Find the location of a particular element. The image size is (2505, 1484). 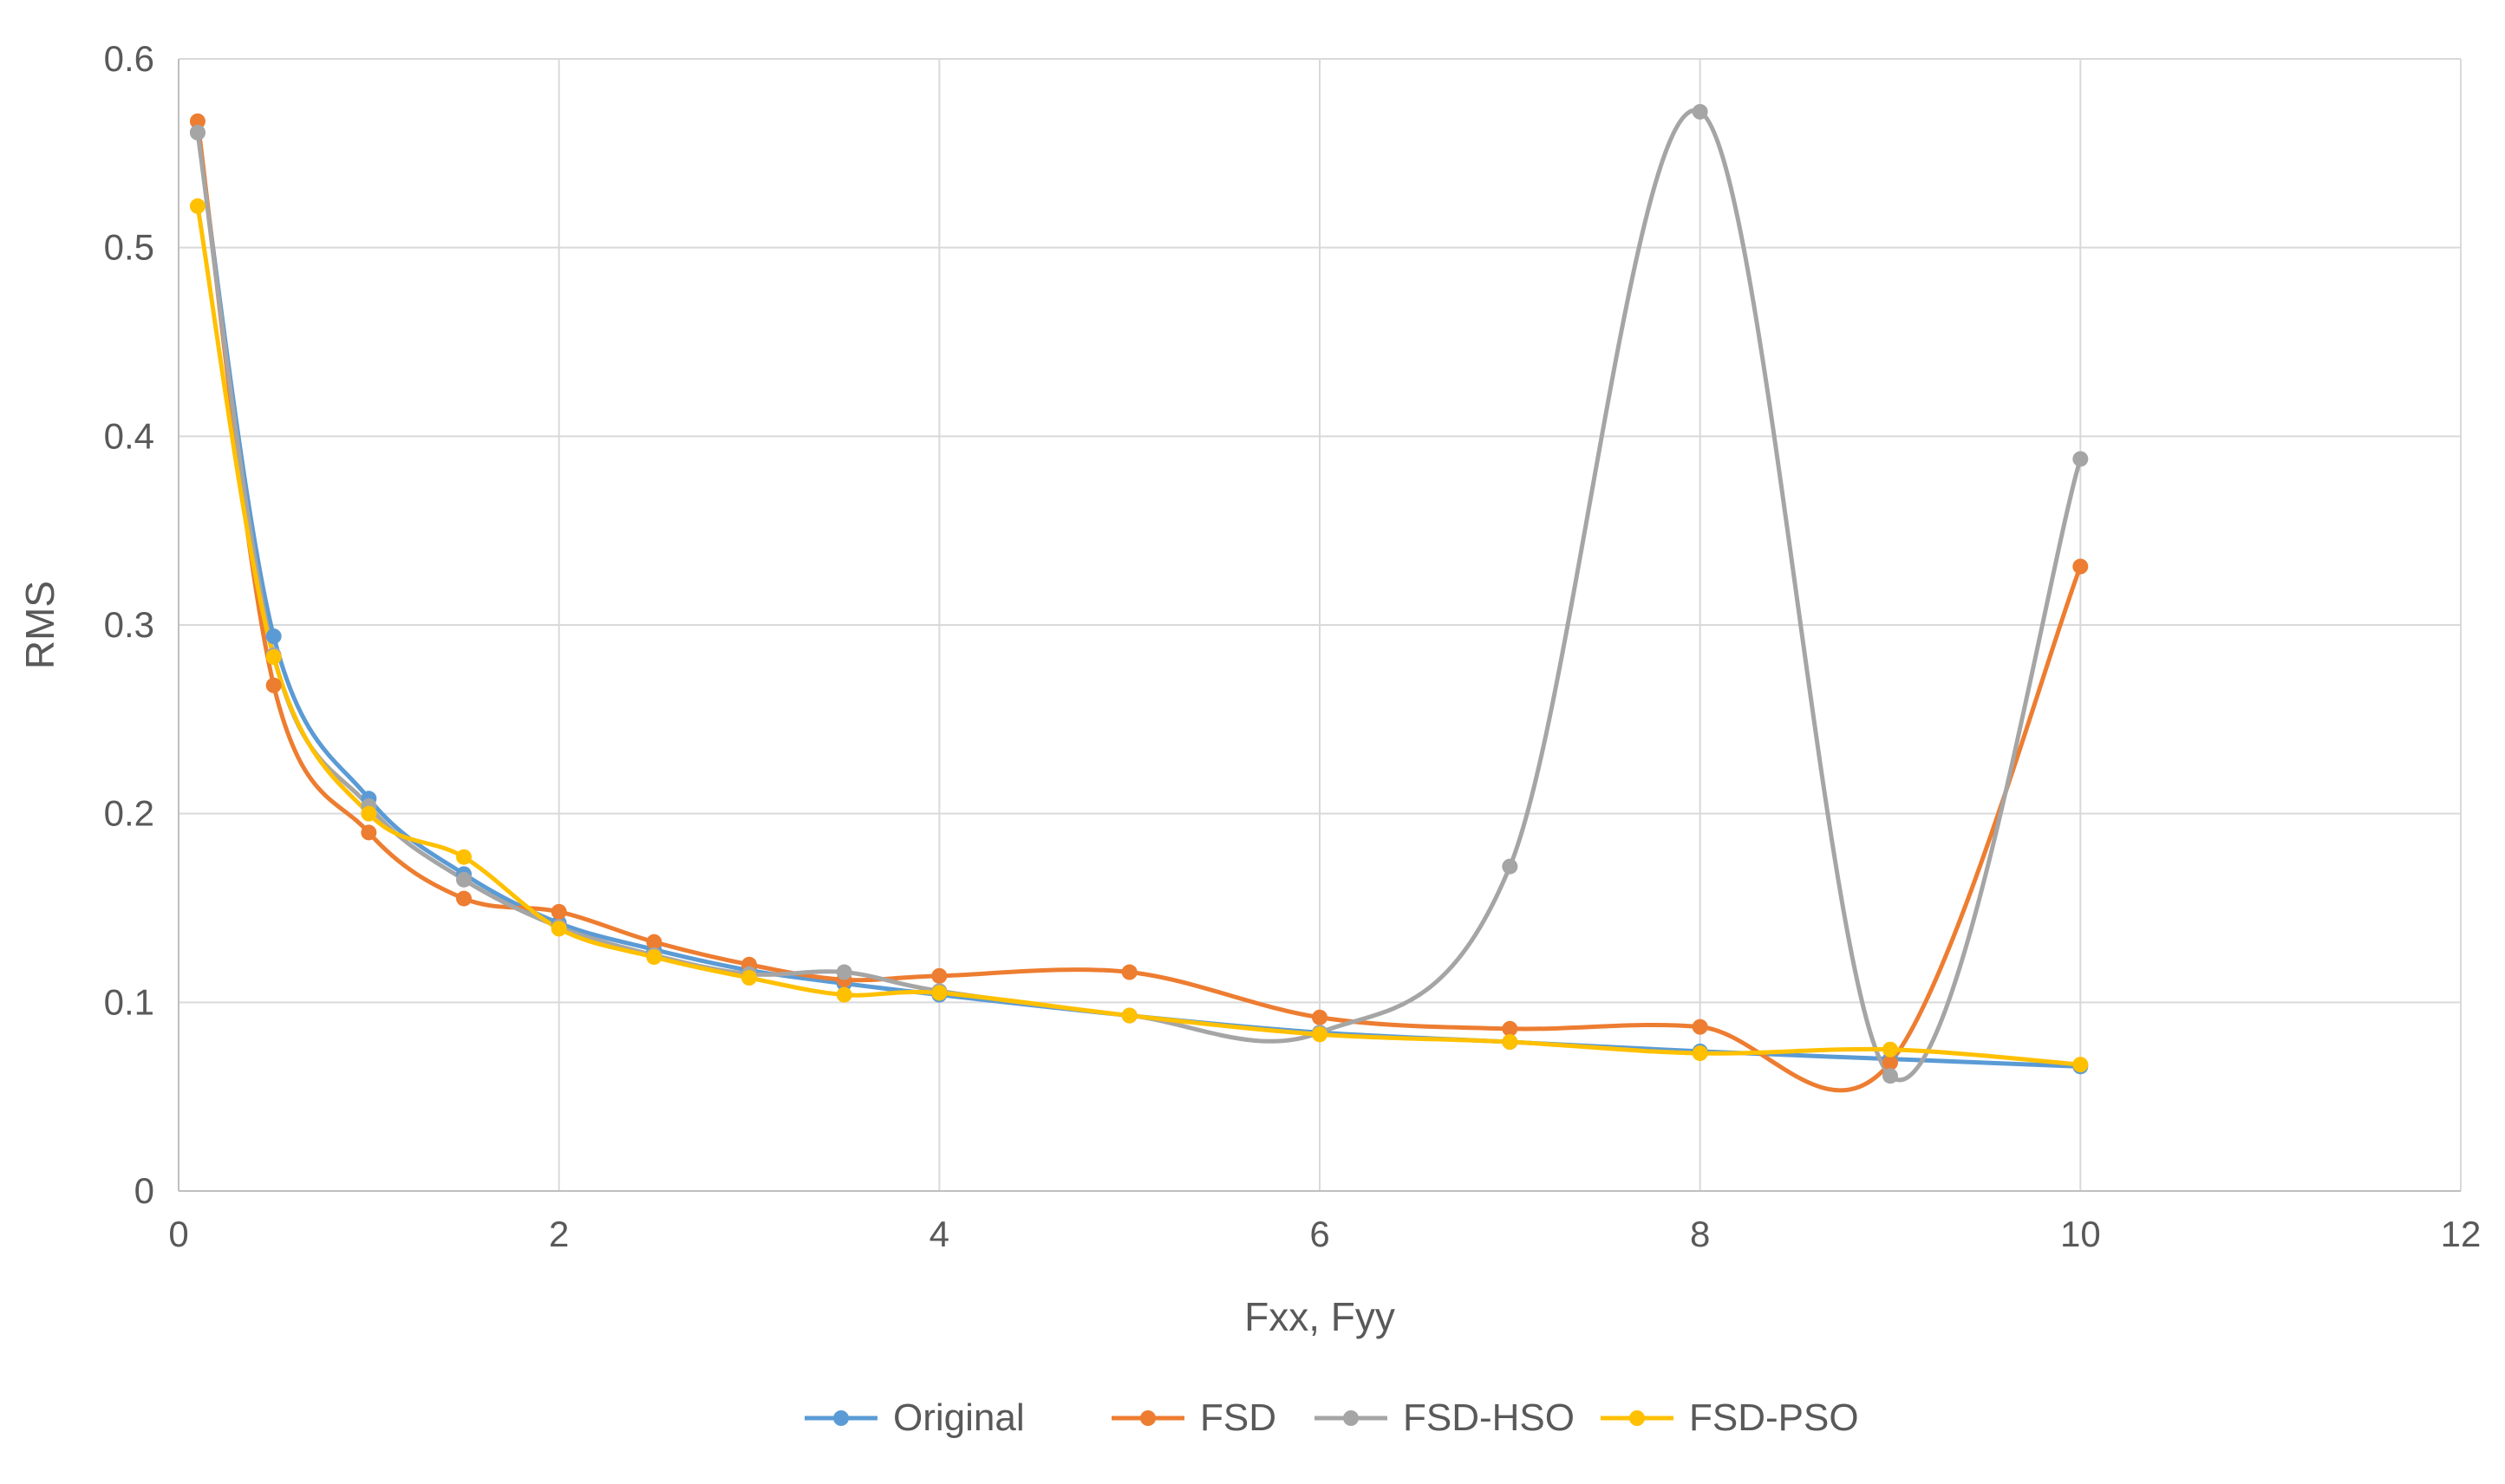

data-point-original is located at coordinates (273, 636).